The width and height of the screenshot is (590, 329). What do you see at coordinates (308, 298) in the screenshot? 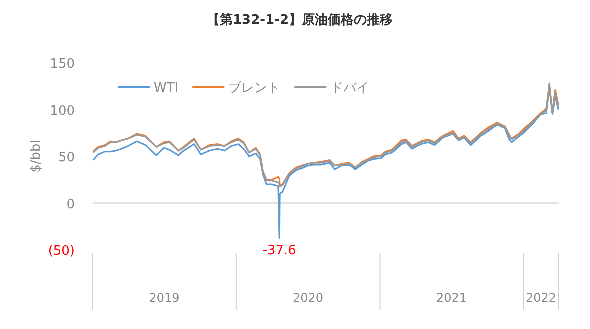
I see `x-tick-label: 2020` at bounding box center [308, 298].